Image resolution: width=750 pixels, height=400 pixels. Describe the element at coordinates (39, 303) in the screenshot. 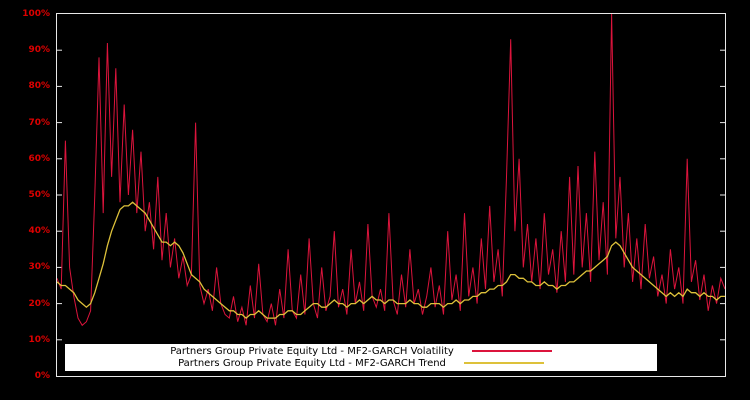

I see `y-axis-label: 20%` at that location.